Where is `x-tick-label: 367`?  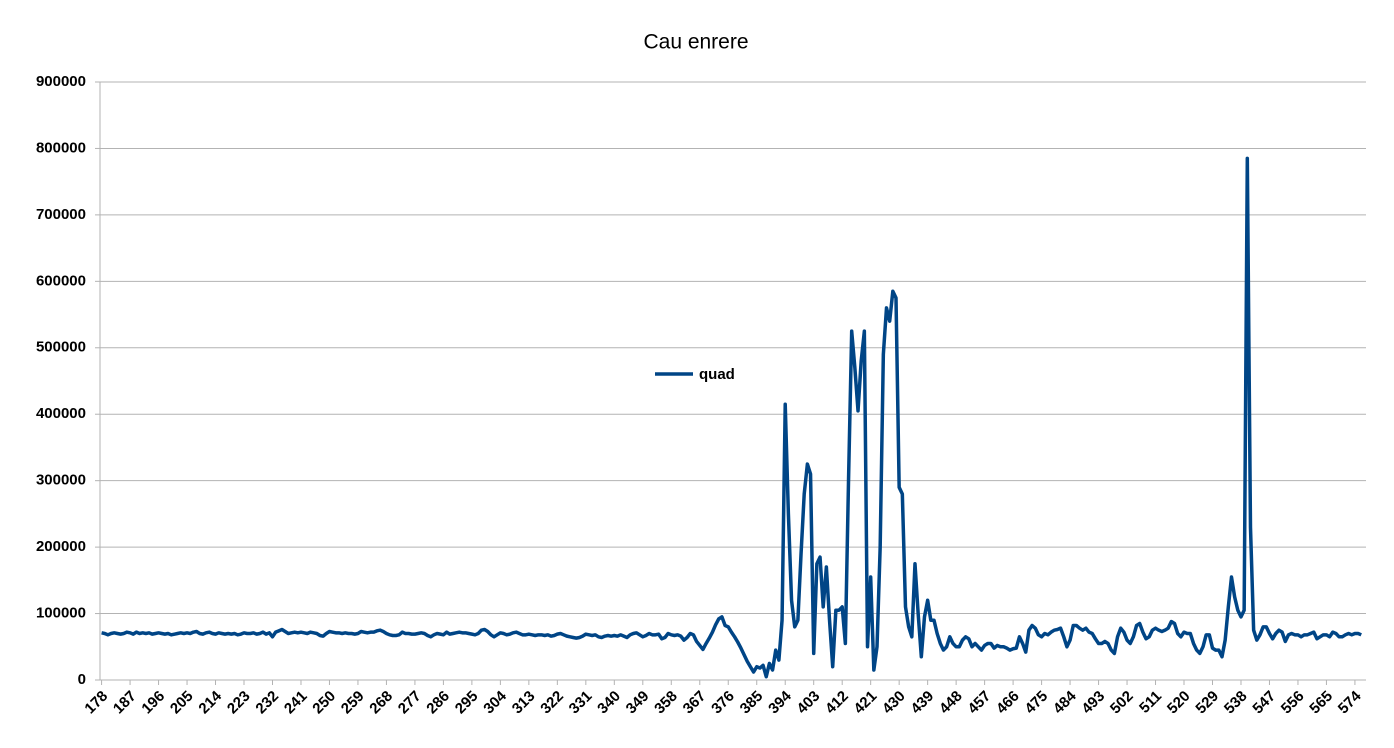 x-tick-label: 367 is located at coordinates (695, 703).